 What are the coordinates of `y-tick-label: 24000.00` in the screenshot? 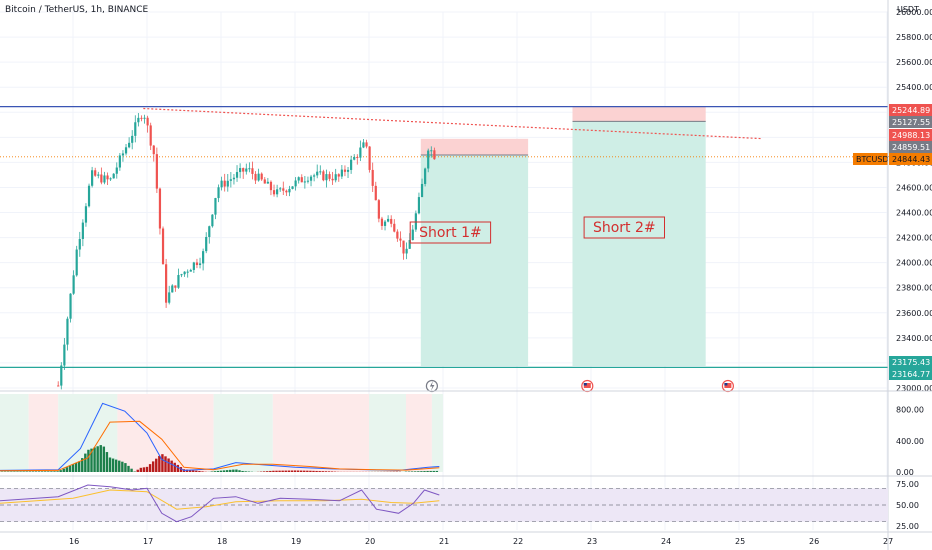 It's located at (914, 263).